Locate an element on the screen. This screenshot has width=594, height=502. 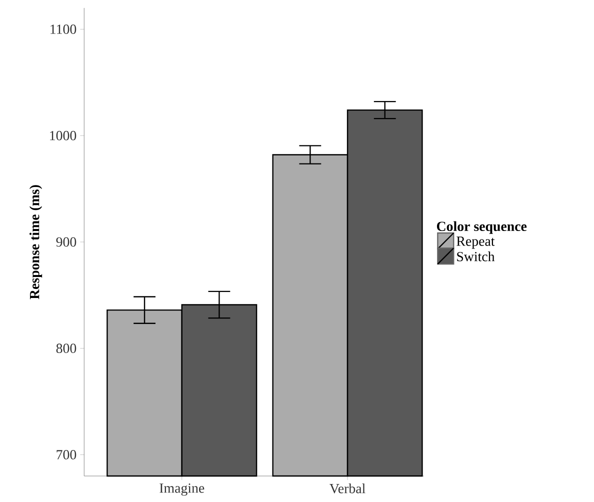
y-tick-label: 1000 is located at coordinates (63, 135).